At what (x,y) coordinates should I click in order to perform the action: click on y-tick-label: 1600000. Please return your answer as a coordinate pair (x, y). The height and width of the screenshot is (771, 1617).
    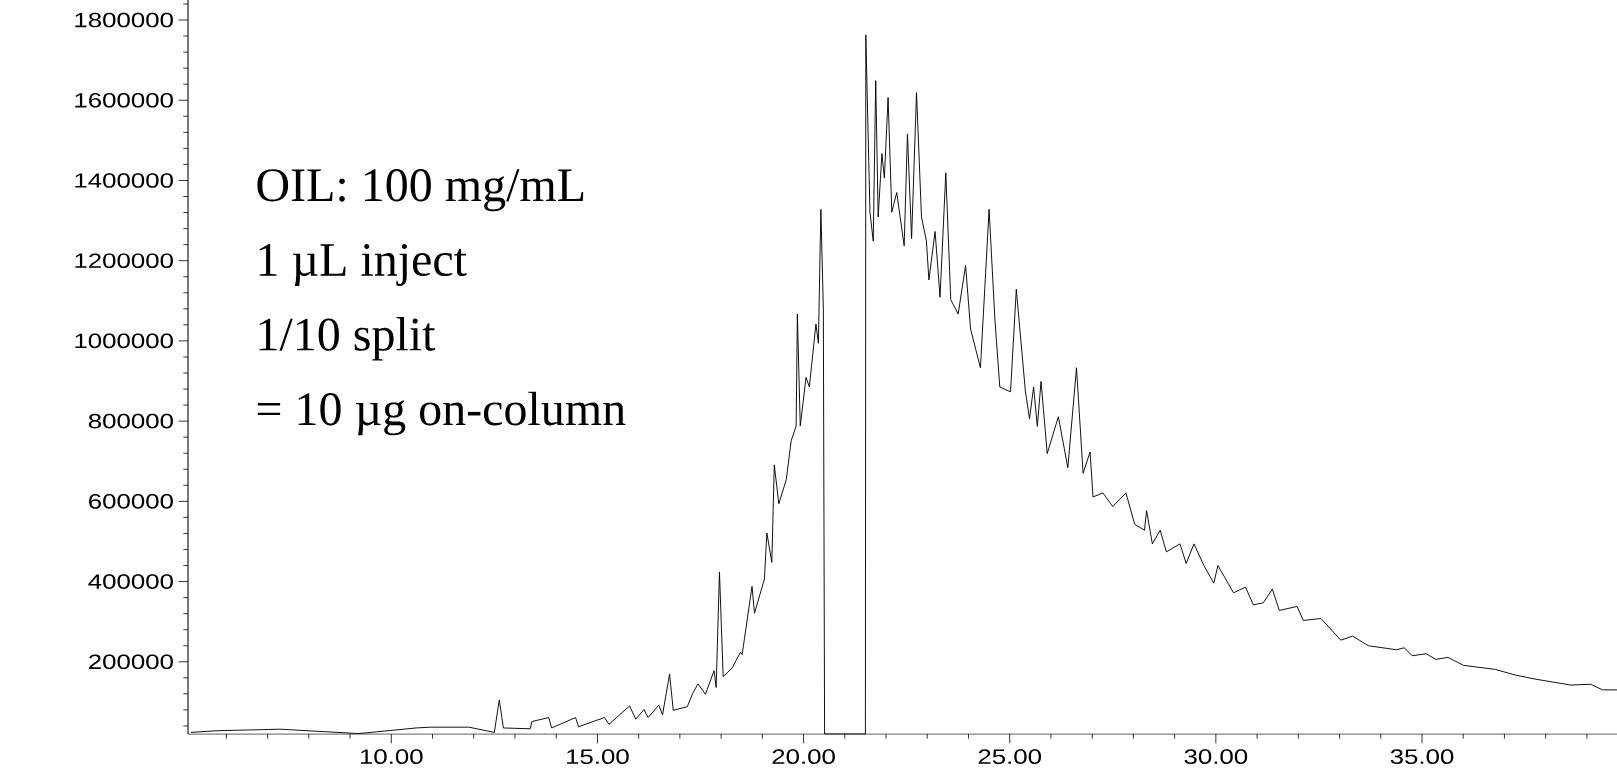
    Looking at the image, I should click on (124, 100).